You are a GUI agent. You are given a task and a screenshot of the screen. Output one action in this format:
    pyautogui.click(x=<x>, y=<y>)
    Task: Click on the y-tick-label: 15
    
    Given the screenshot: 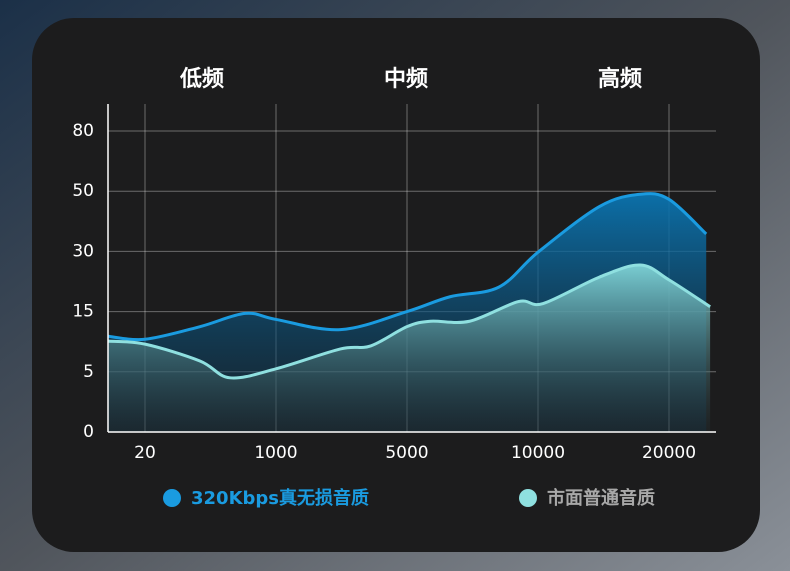 What is the action you would take?
    pyautogui.click(x=83, y=312)
    